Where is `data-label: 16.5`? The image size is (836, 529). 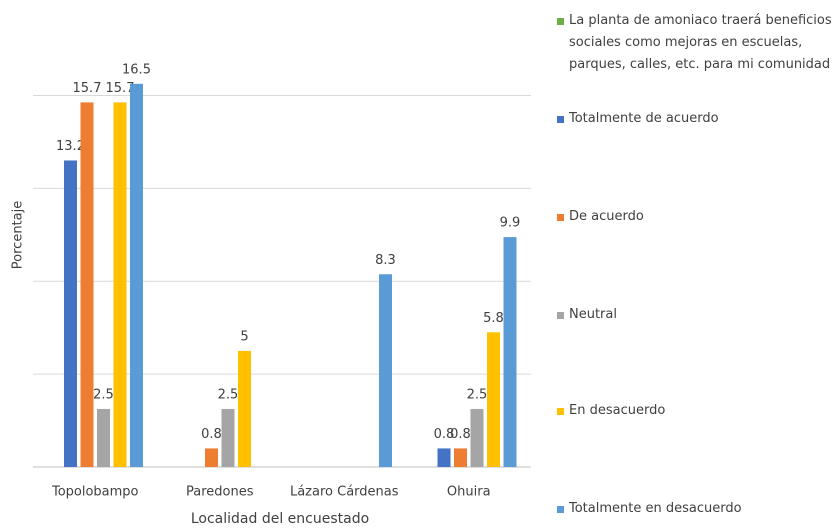 data-label: 16.5 is located at coordinates (136, 69).